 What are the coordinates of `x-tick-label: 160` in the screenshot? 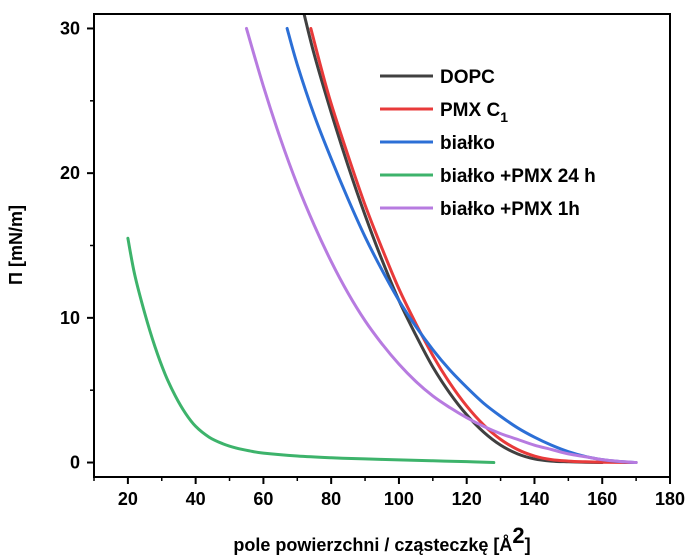 It's located at (602, 499).